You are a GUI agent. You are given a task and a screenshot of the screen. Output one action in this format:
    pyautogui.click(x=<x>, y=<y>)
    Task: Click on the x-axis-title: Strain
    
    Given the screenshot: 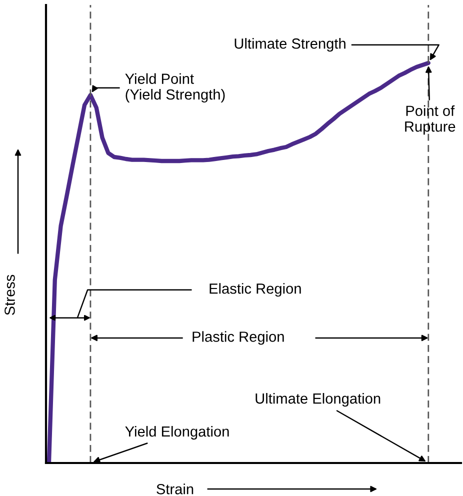 What is the action you would take?
    pyautogui.click(x=175, y=489)
    